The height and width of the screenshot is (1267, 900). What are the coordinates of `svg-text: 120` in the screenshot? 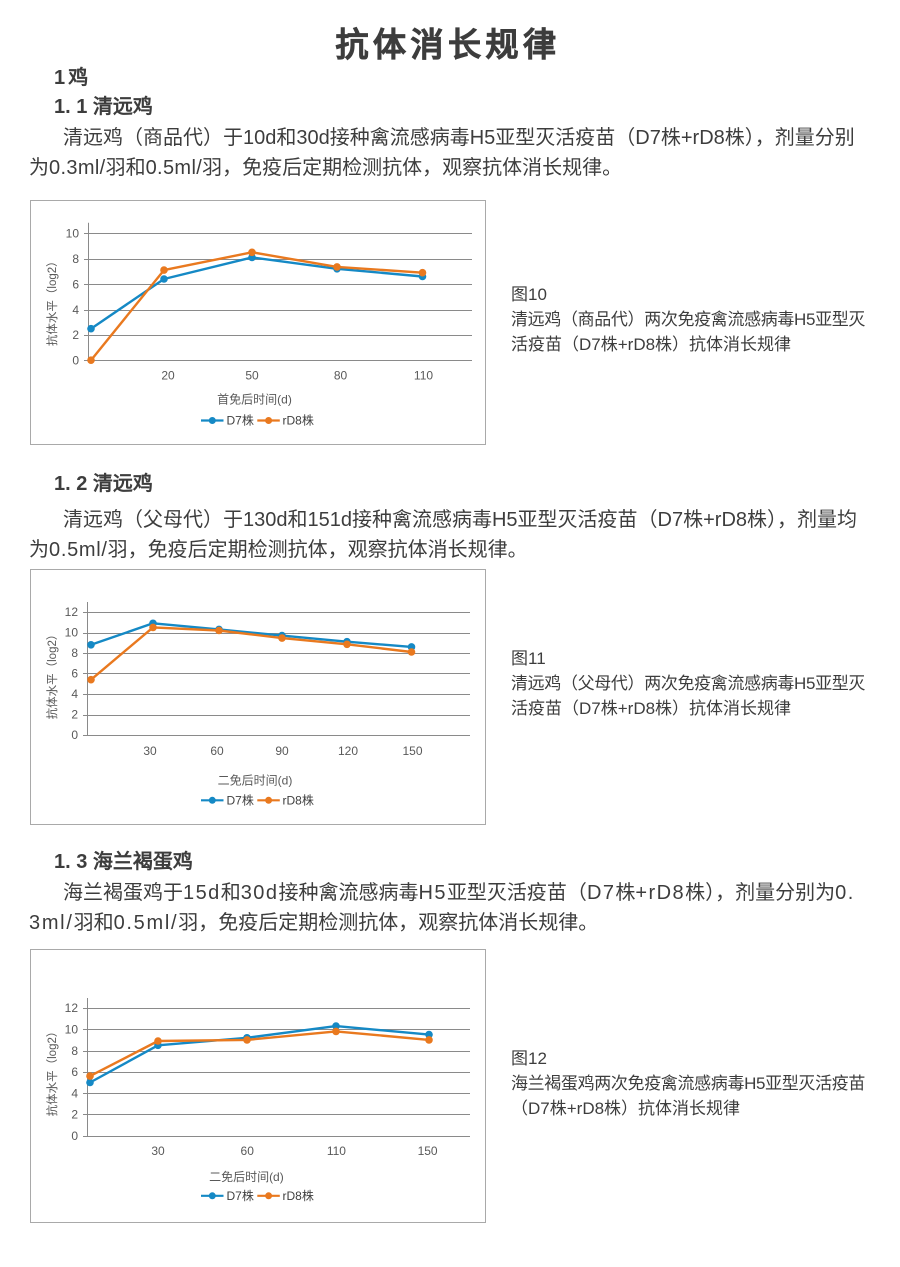 It's located at (348, 751).